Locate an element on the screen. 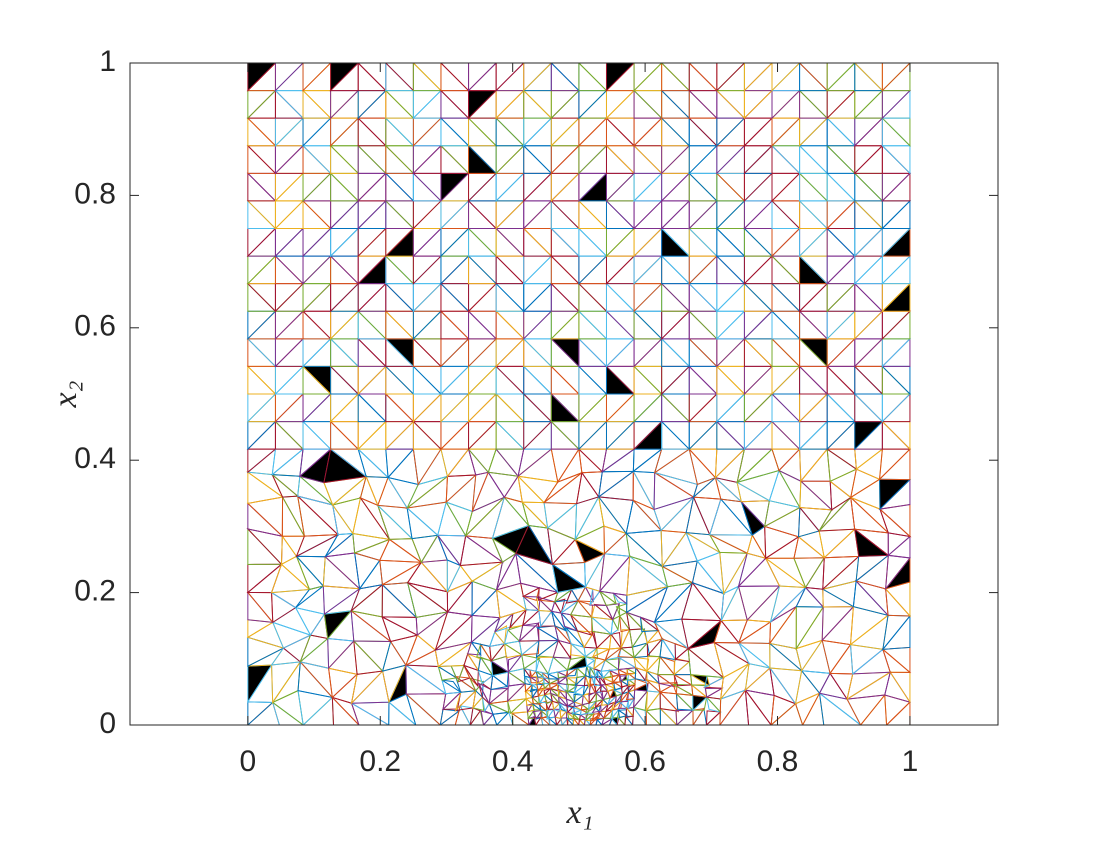 The width and height of the screenshot is (1120, 845). y-tick-label: 0 is located at coordinates (107, 723).